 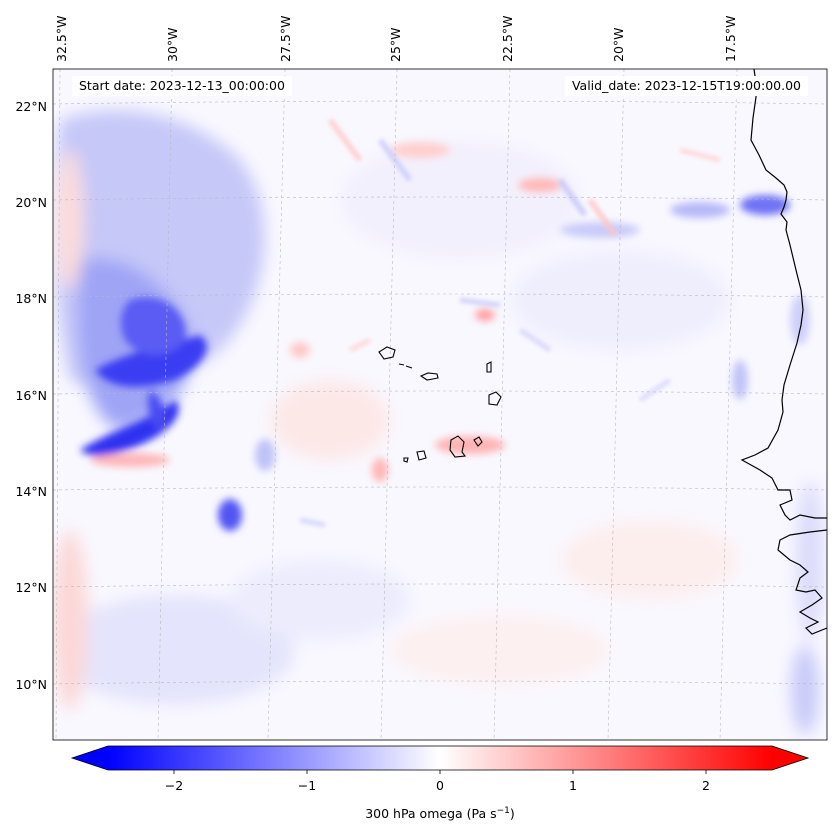 I want to click on colorbar-title: 300 hPa omega (Pa s−1), so click(x=440, y=813).